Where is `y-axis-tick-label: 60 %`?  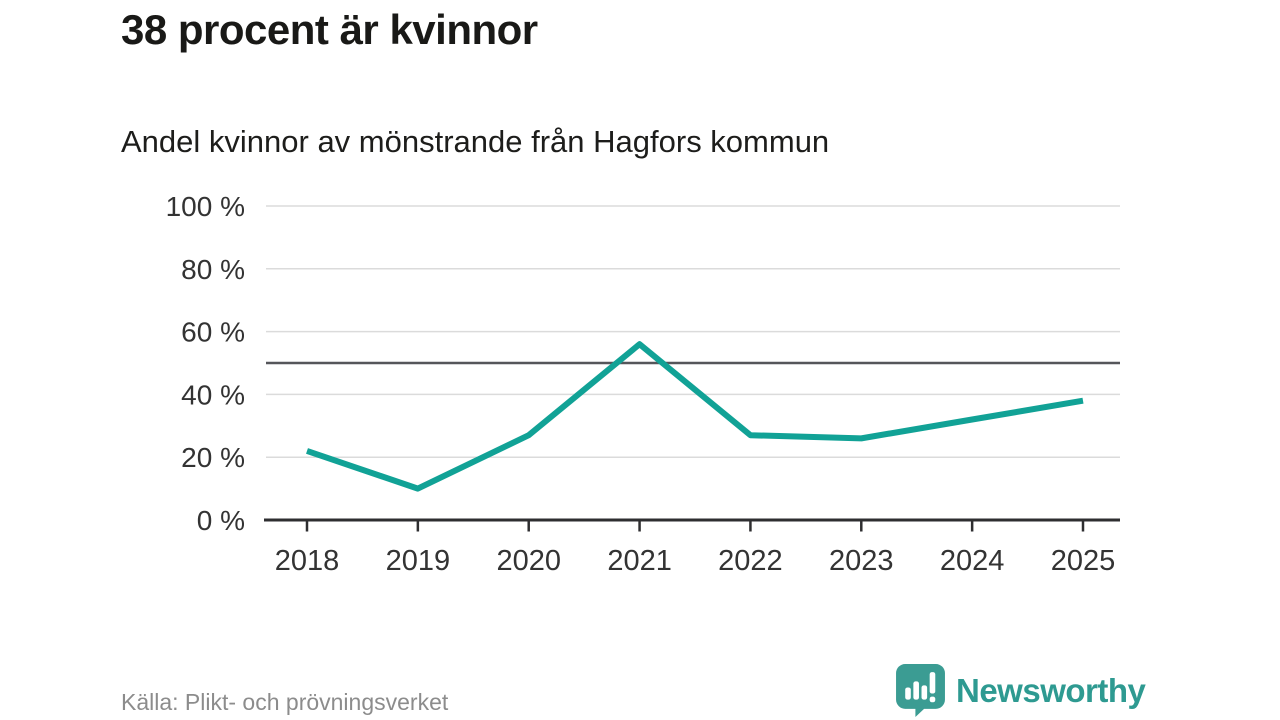 y-axis-tick-label: 60 % is located at coordinates (213, 332).